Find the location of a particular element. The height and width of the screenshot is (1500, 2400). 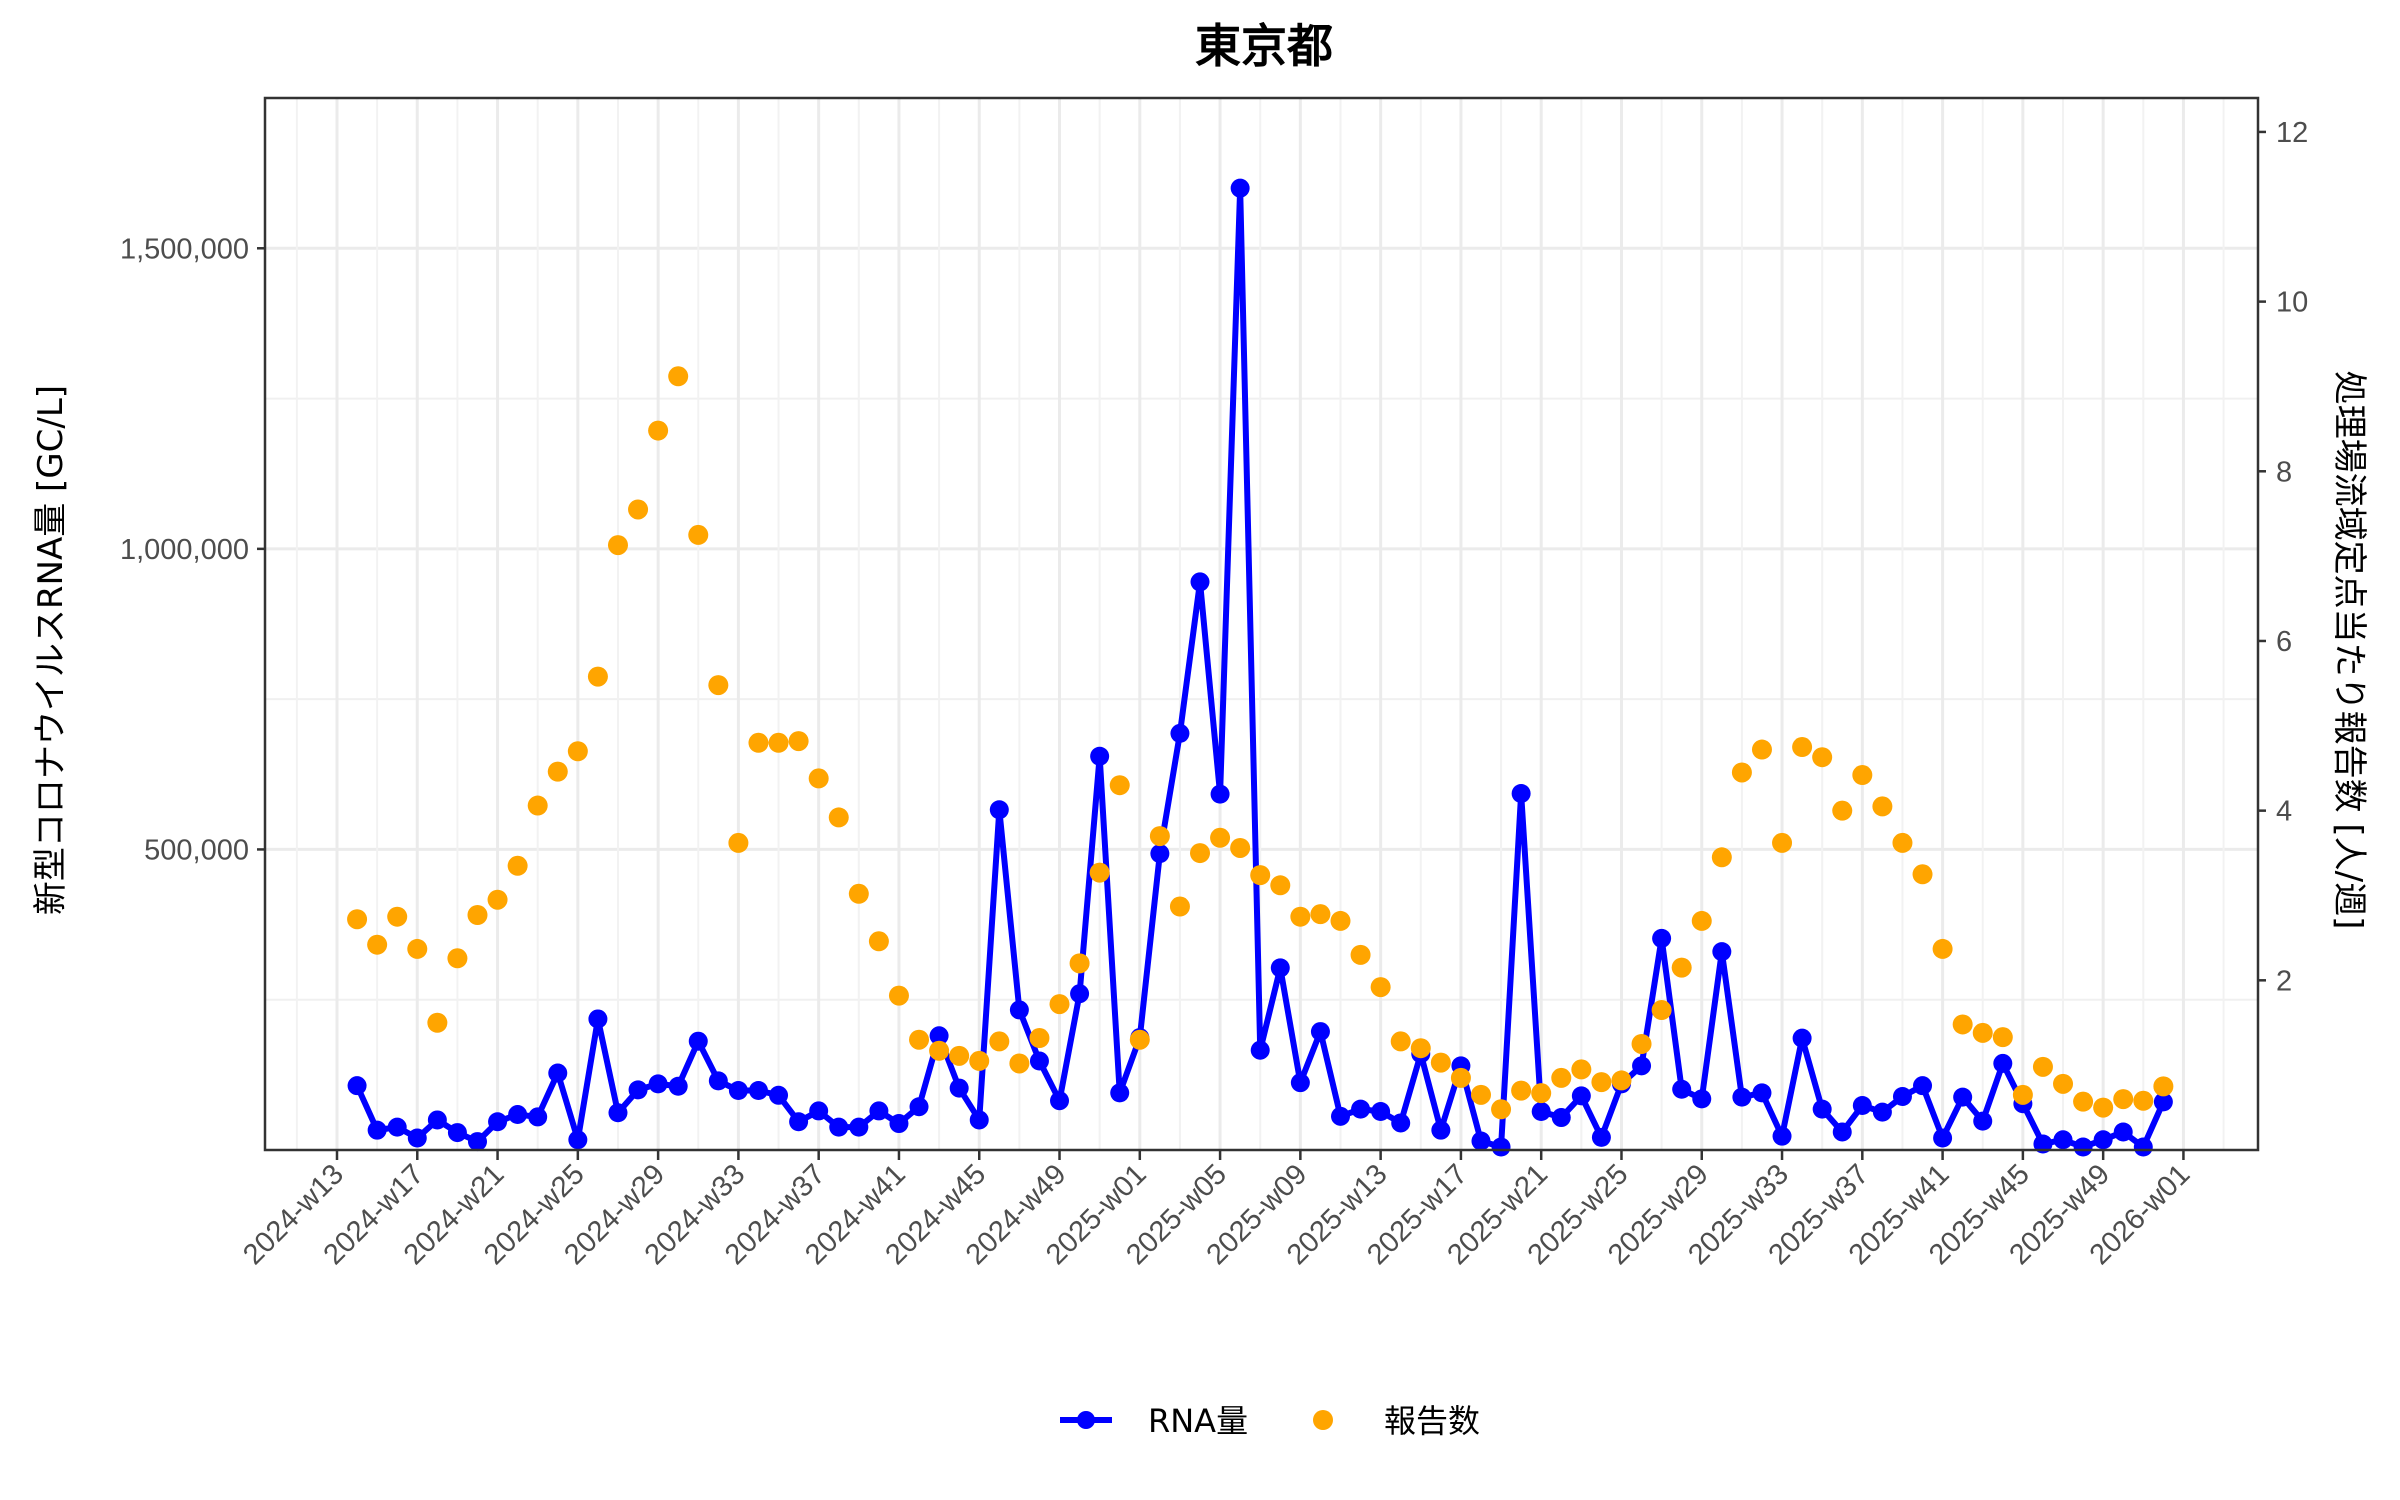

right-tick-label: 10 is located at coordinates (2292, 303).